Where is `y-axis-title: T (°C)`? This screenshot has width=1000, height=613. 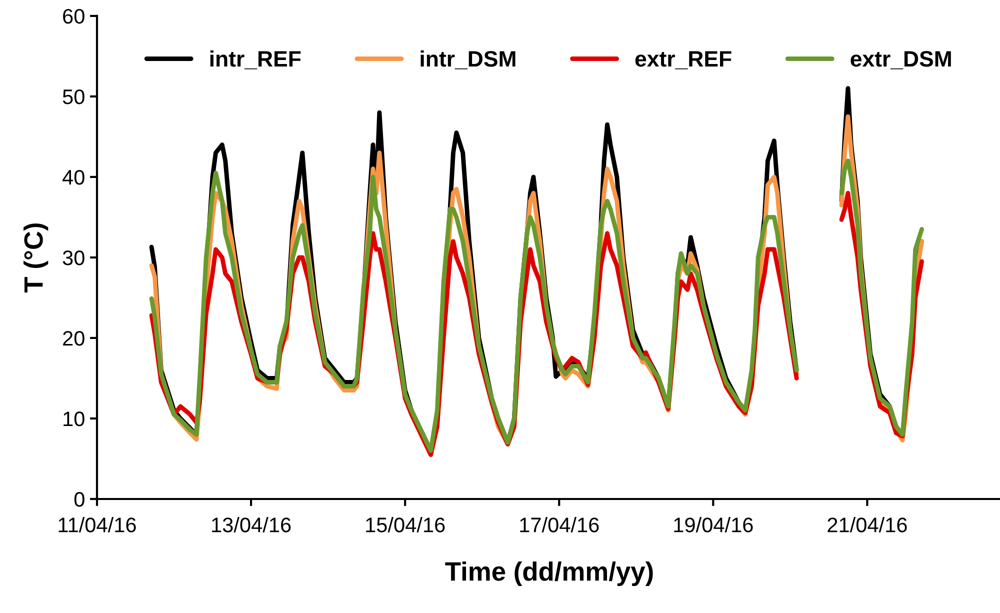 y-axis-title: T (°C) is located at coordinates (36, 257).